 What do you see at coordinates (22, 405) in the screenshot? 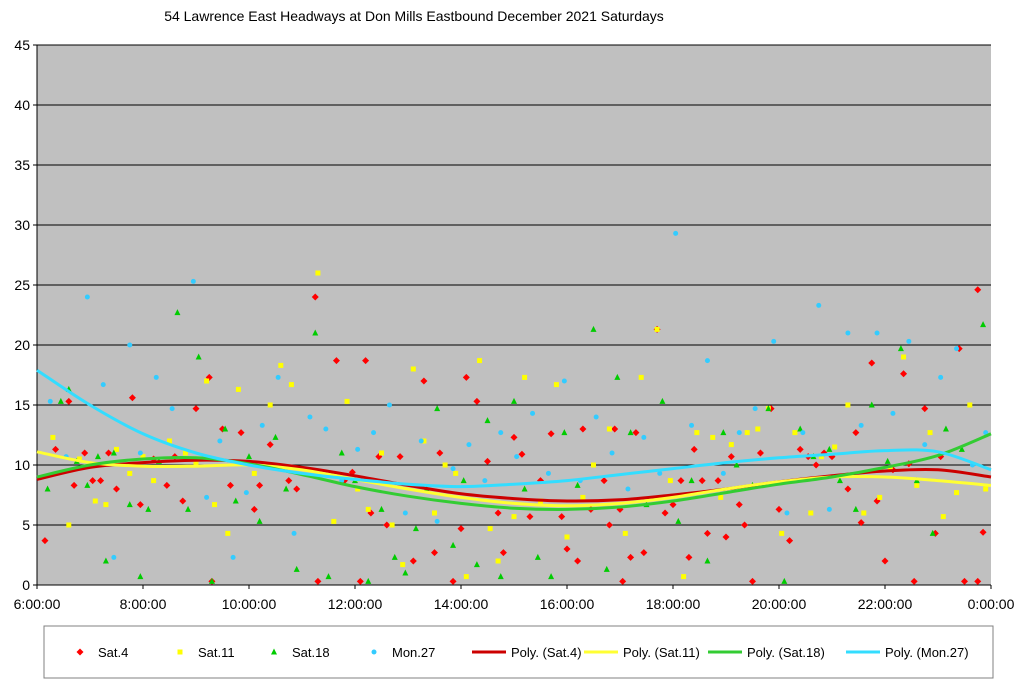
I see `y-tick-label-15: 15` at bounding box center [22, 405].